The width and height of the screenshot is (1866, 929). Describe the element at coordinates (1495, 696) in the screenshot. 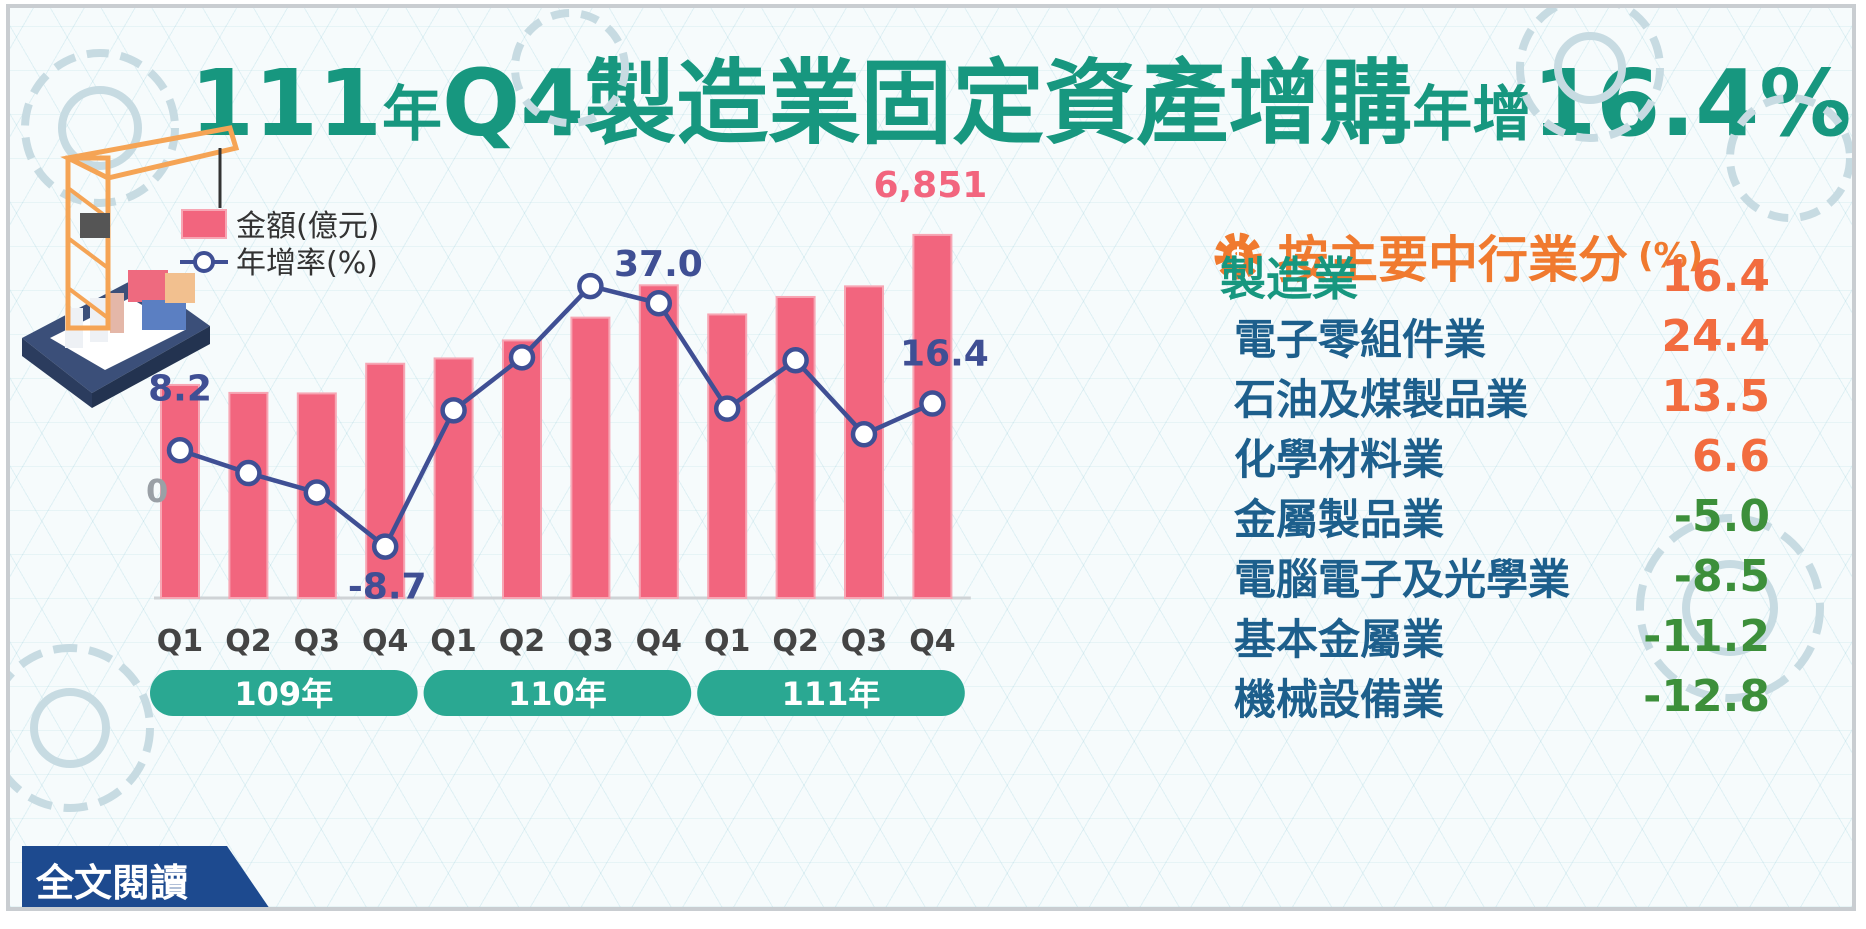

I see `industry-row: 機械設備業 -12.8` at that location.